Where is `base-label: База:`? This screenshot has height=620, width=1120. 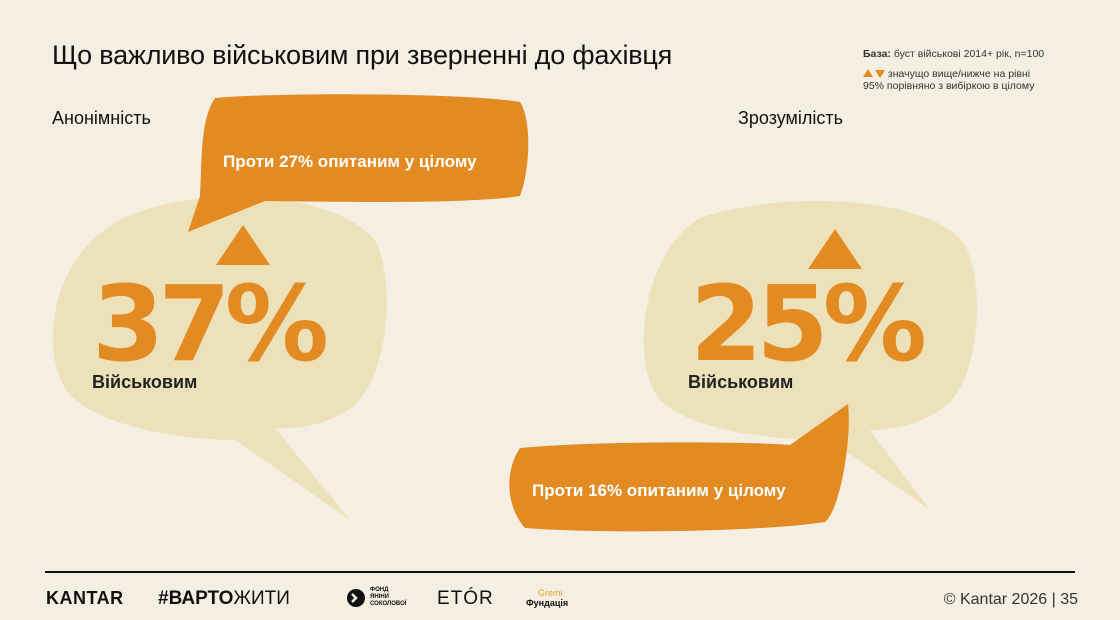 base-label: База: is located at coordinates (877, 54).